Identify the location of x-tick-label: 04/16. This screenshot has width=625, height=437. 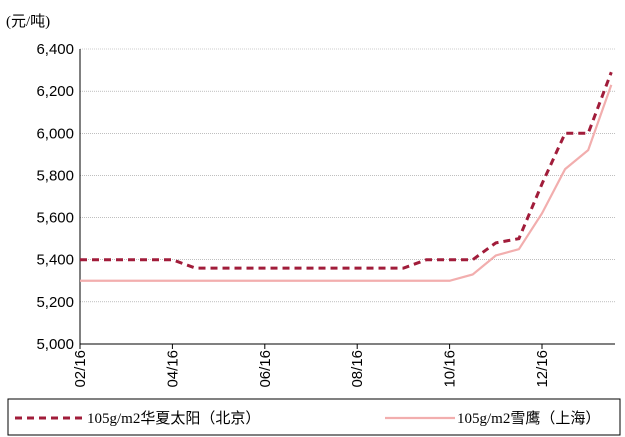
(172, 369).